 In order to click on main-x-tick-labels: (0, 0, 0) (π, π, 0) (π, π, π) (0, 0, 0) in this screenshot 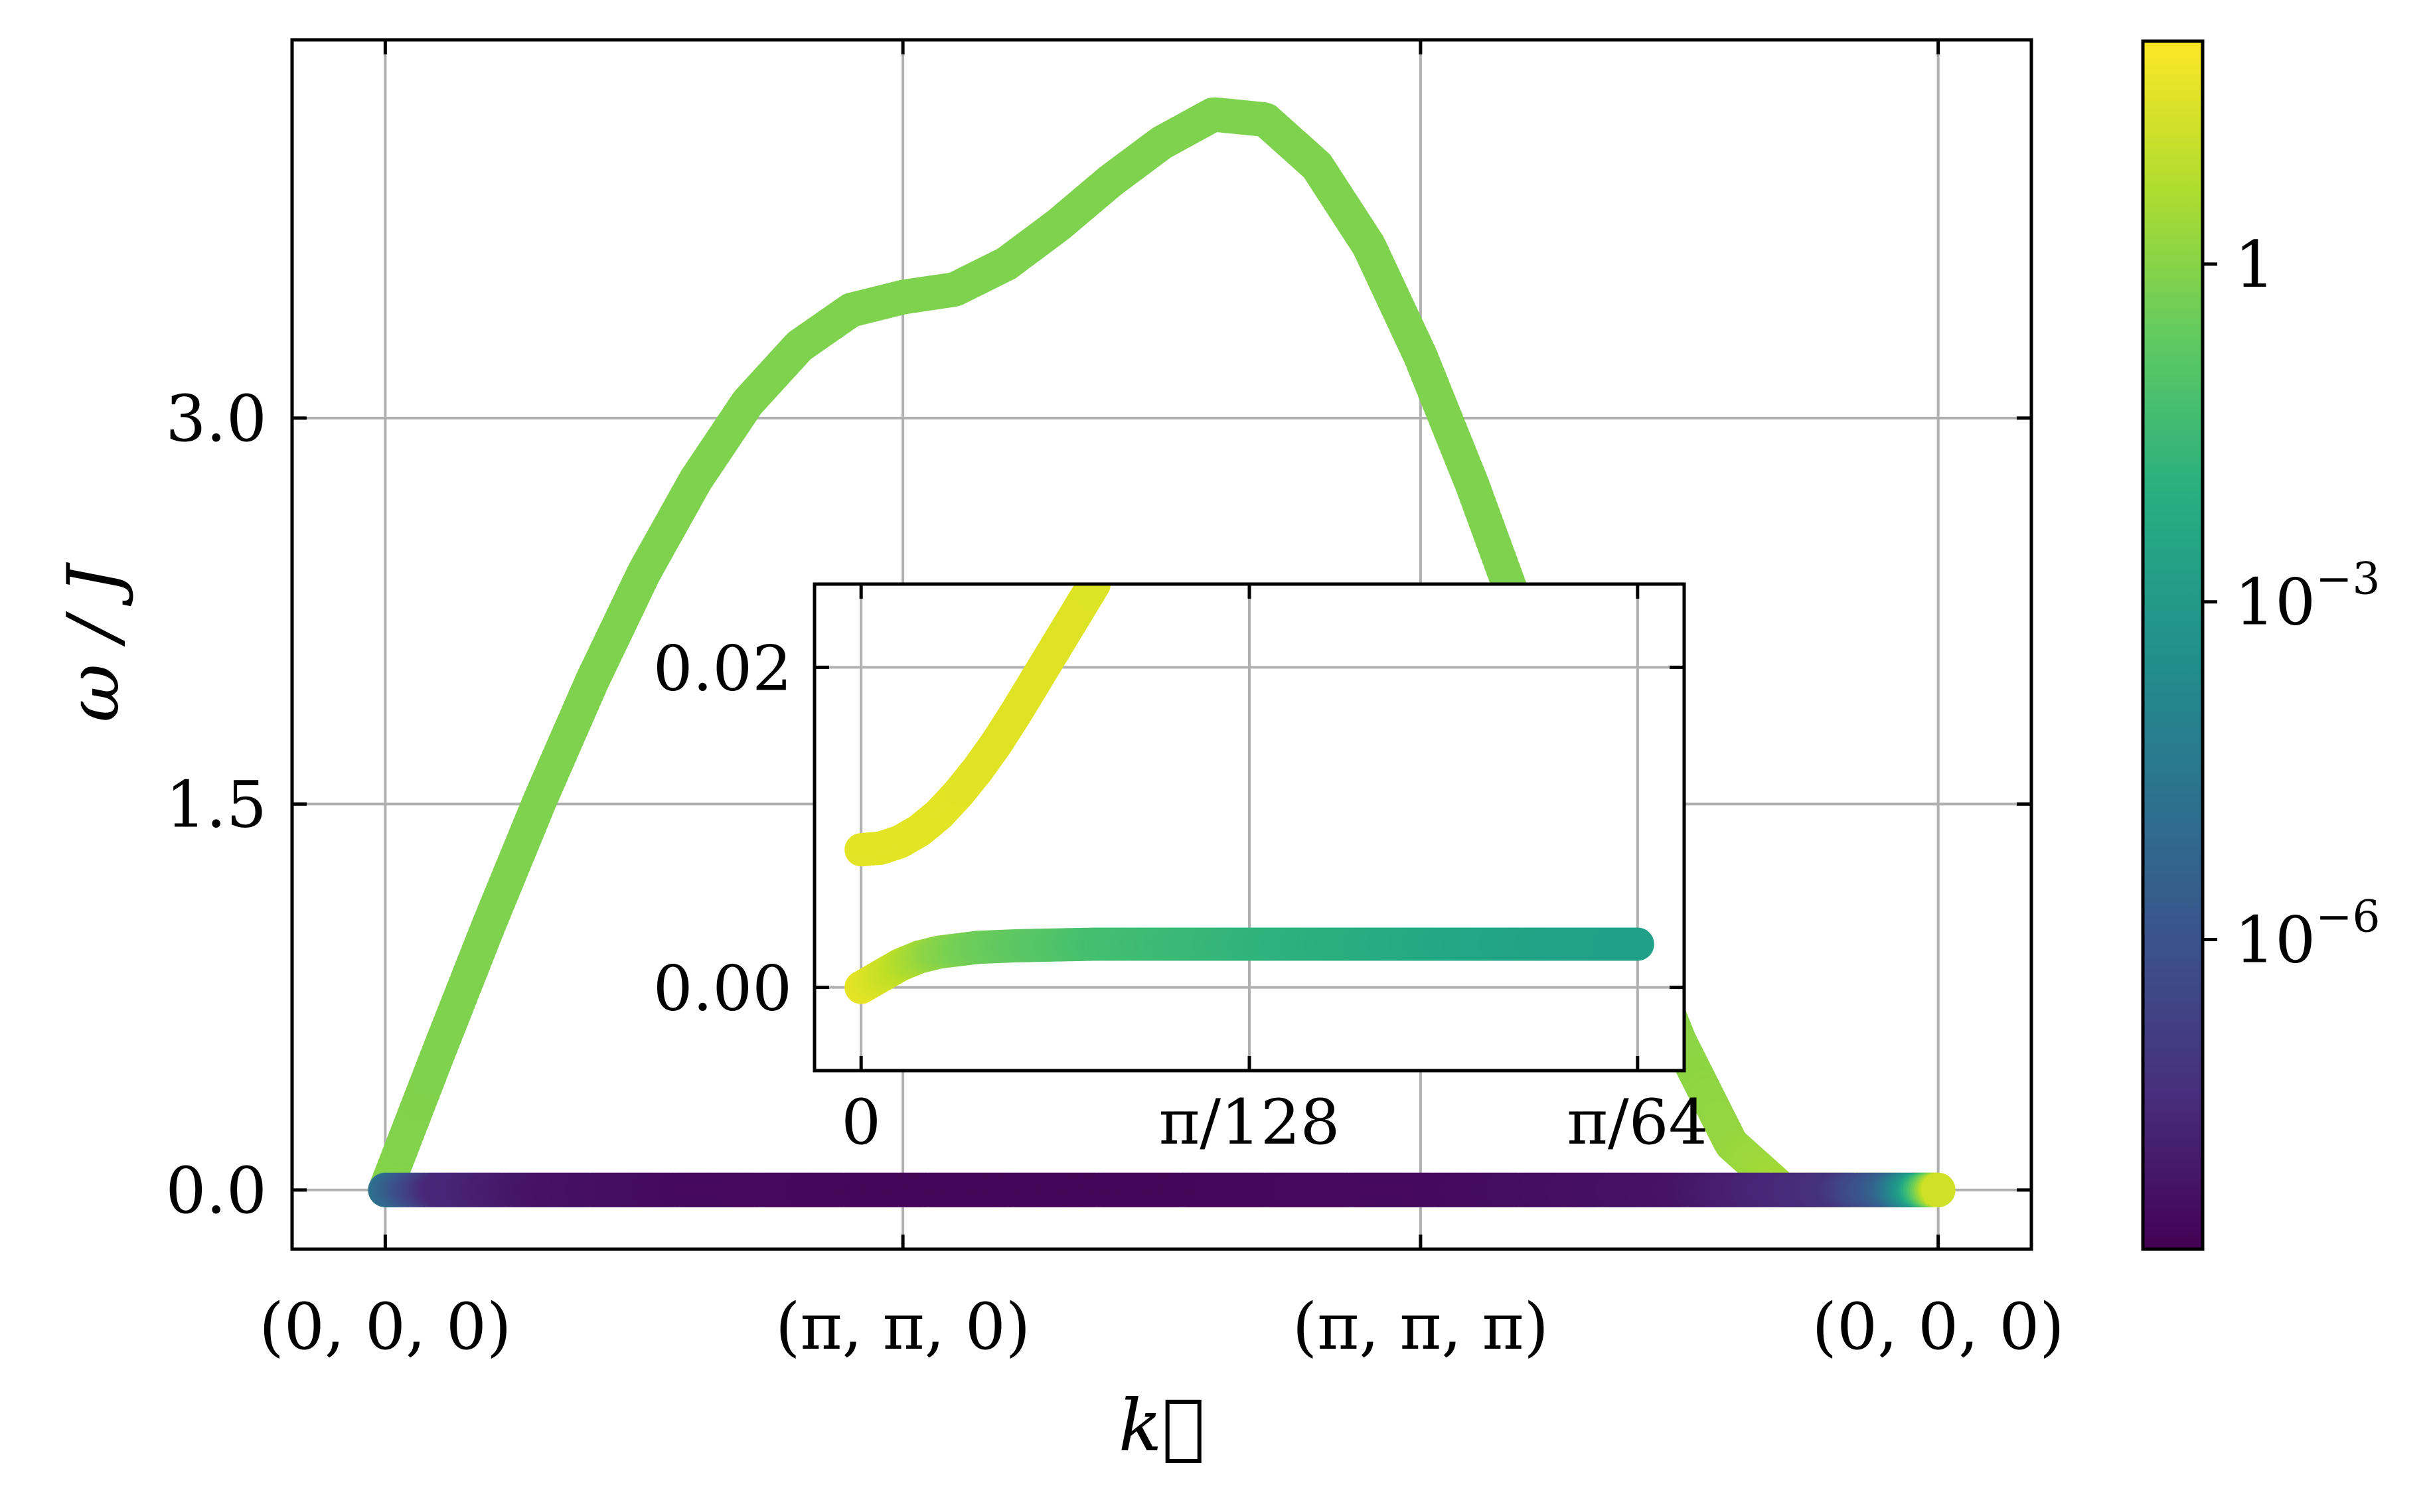, I will do `click(1161, 1327)`.